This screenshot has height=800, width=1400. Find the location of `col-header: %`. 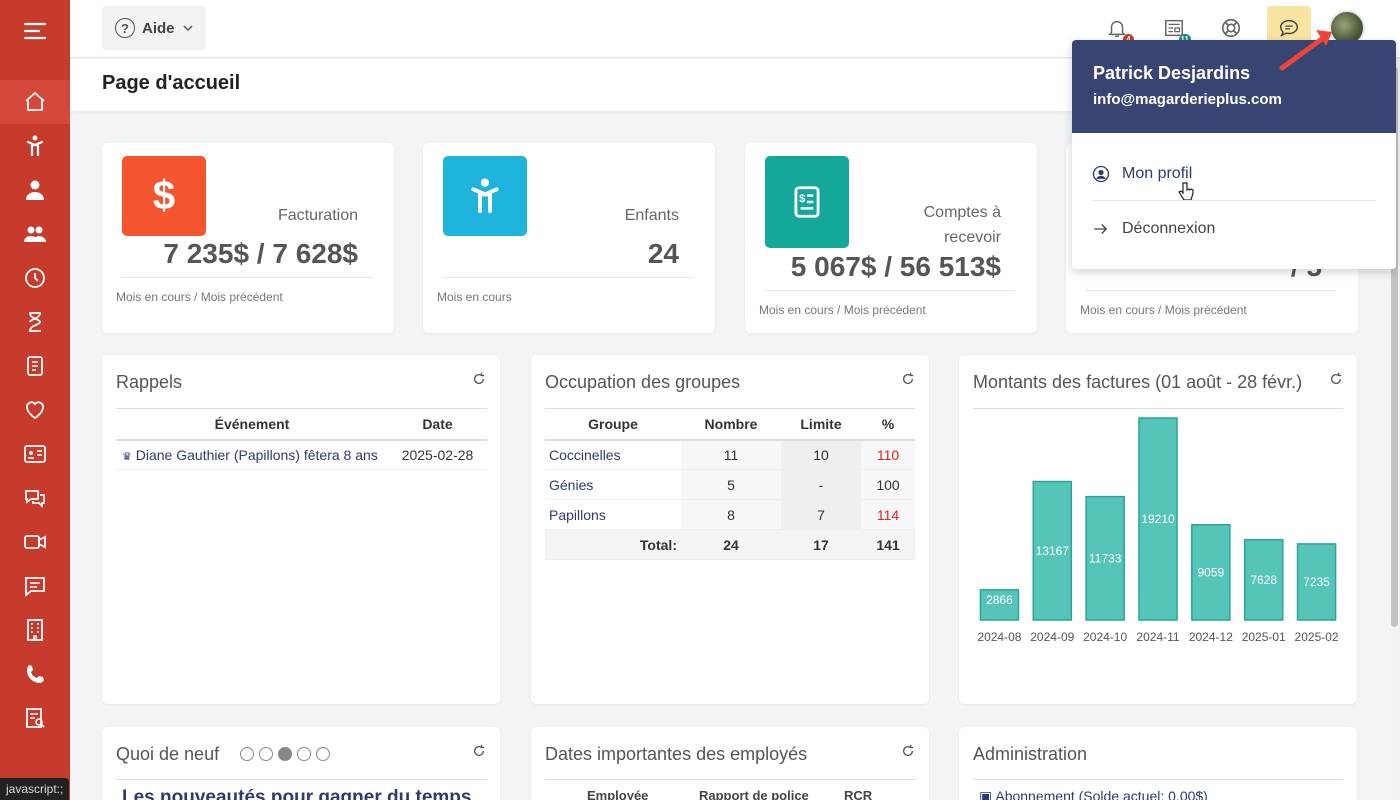

col-header: % is located at coordinates (888, 424).